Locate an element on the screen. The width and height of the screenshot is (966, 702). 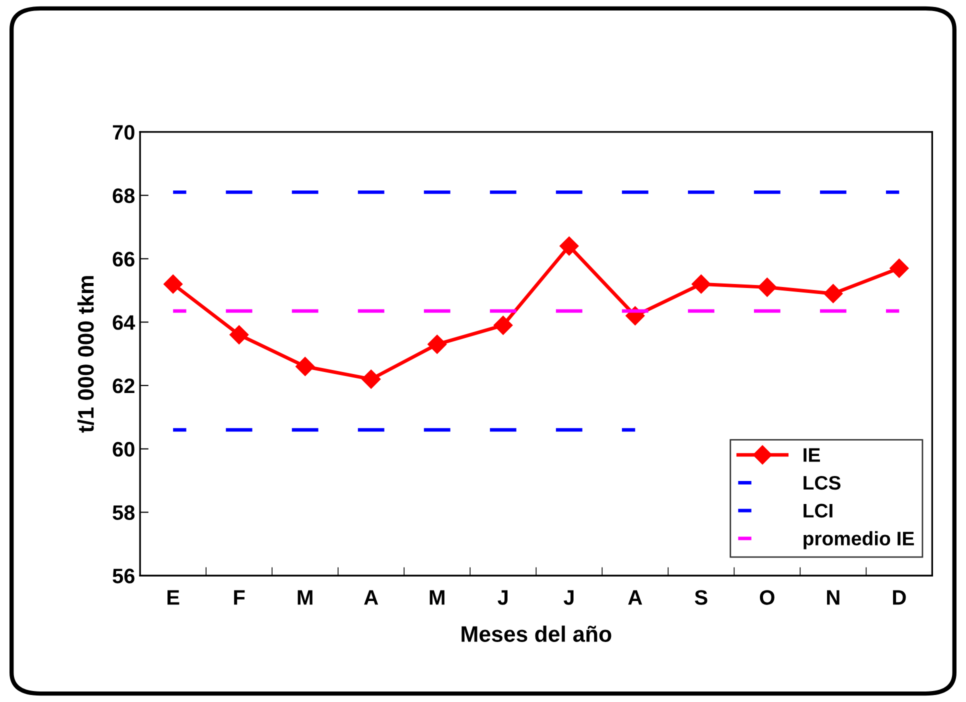
legend-label: IE is located at coordinates (812, 455).